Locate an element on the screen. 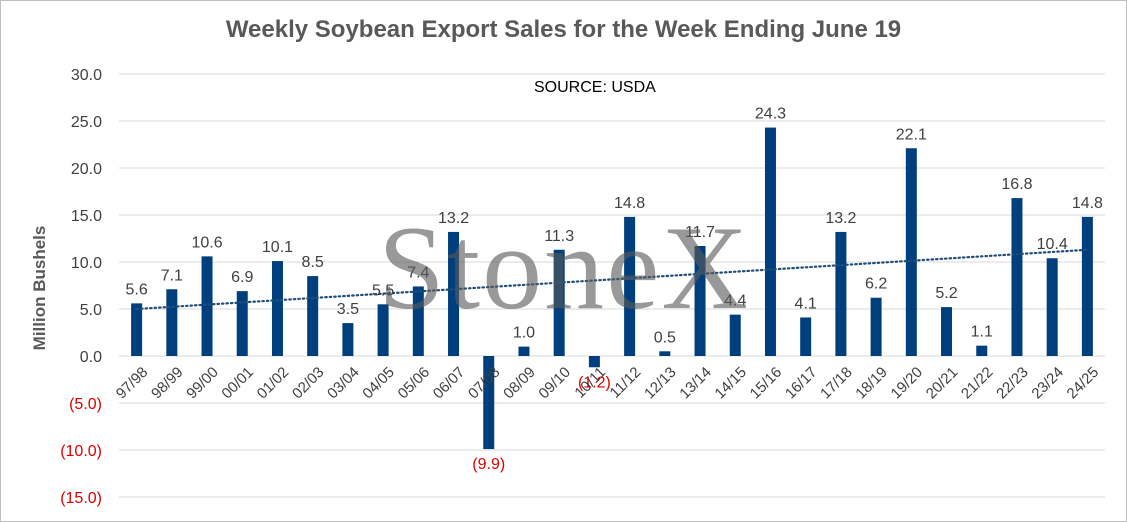  x-tick-label: 15/16 is located at coordinates (766, 383).